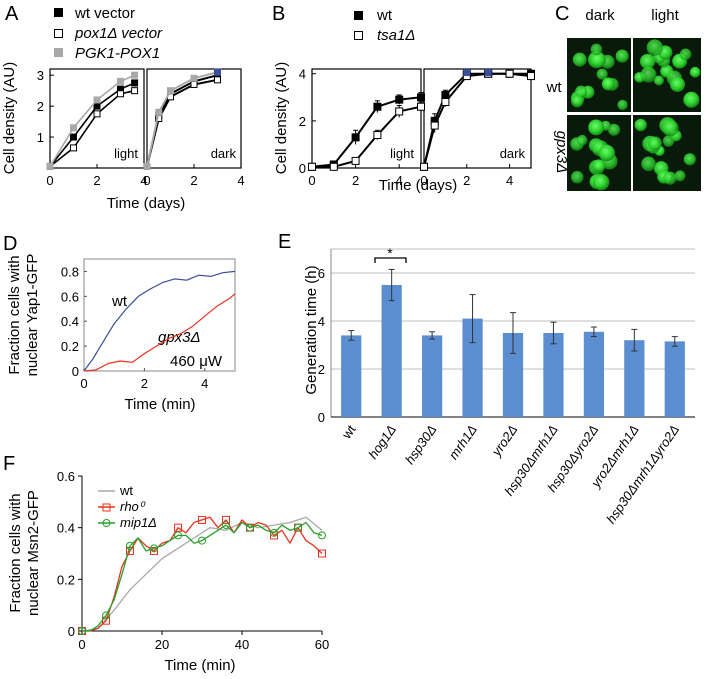  Describe the element at coordinates (179, 337) in the screenshot. I see `panel-d-series-label-gpx3: gpx3Δ` at that location.